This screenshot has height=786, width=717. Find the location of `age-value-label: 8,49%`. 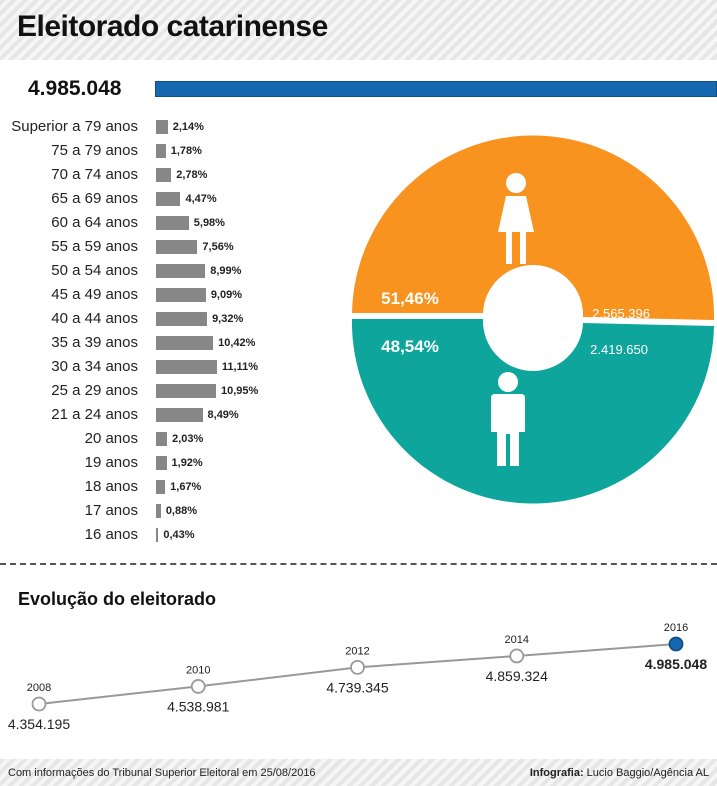

age-value-label: 8,49% is located at coordinates (223, 415).